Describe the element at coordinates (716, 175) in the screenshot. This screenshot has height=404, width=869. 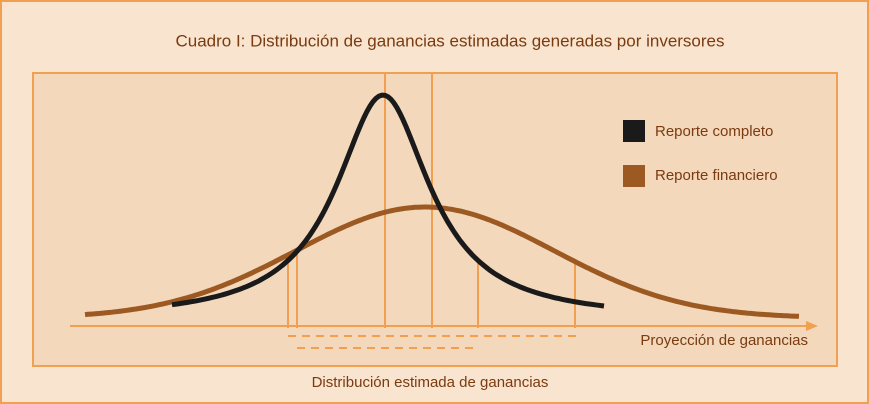
I see `legend-label: Reporte financiero` at that location.